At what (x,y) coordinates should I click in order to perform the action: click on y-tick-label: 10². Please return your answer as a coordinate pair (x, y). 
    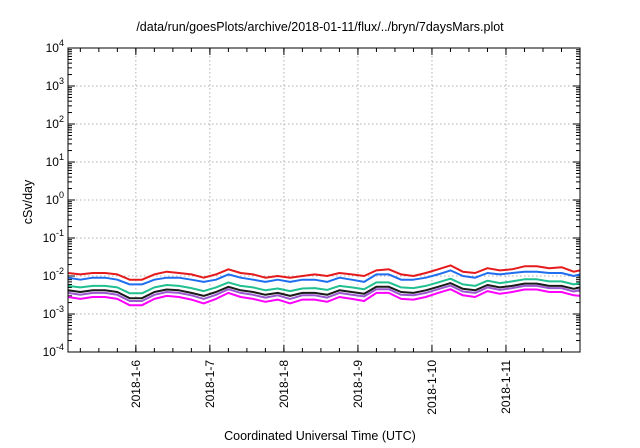
    Looking at the image, I should click on (55, 122).